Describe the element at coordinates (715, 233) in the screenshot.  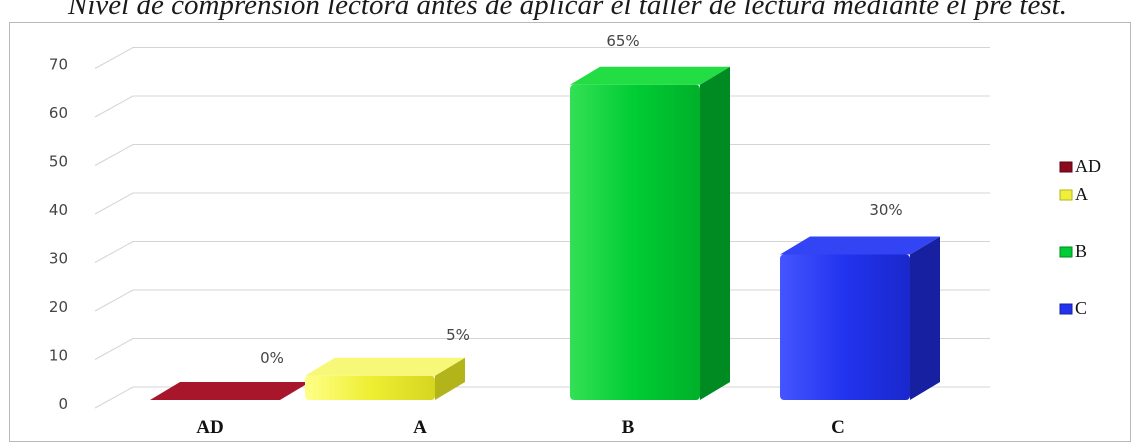
I see `bar-side-B` at that location.